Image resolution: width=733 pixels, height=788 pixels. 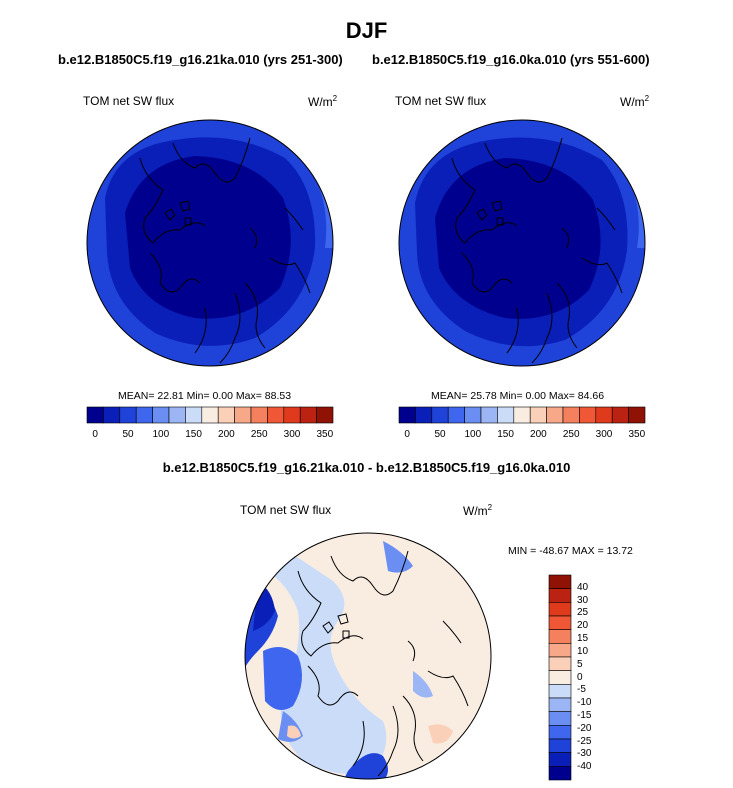 What do you see at coordinates (538, 434) in the screenshot?
I see `panel2-colorbar-tick-label: 200` at bounding box center [538, 434].